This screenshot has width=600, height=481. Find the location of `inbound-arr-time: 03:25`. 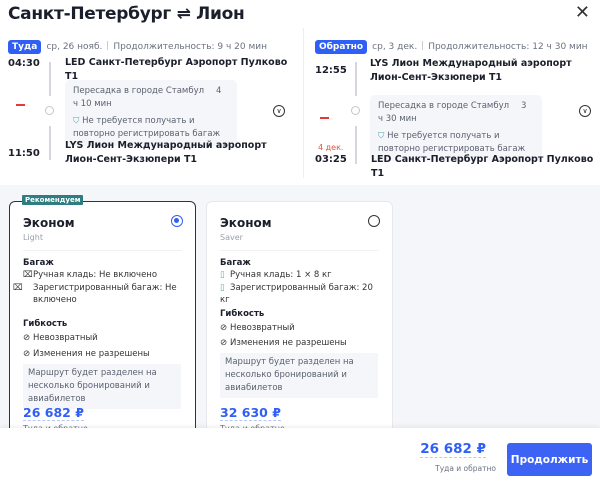

inbound-arr-time: 03:25 is located at coordinates (331, 159).